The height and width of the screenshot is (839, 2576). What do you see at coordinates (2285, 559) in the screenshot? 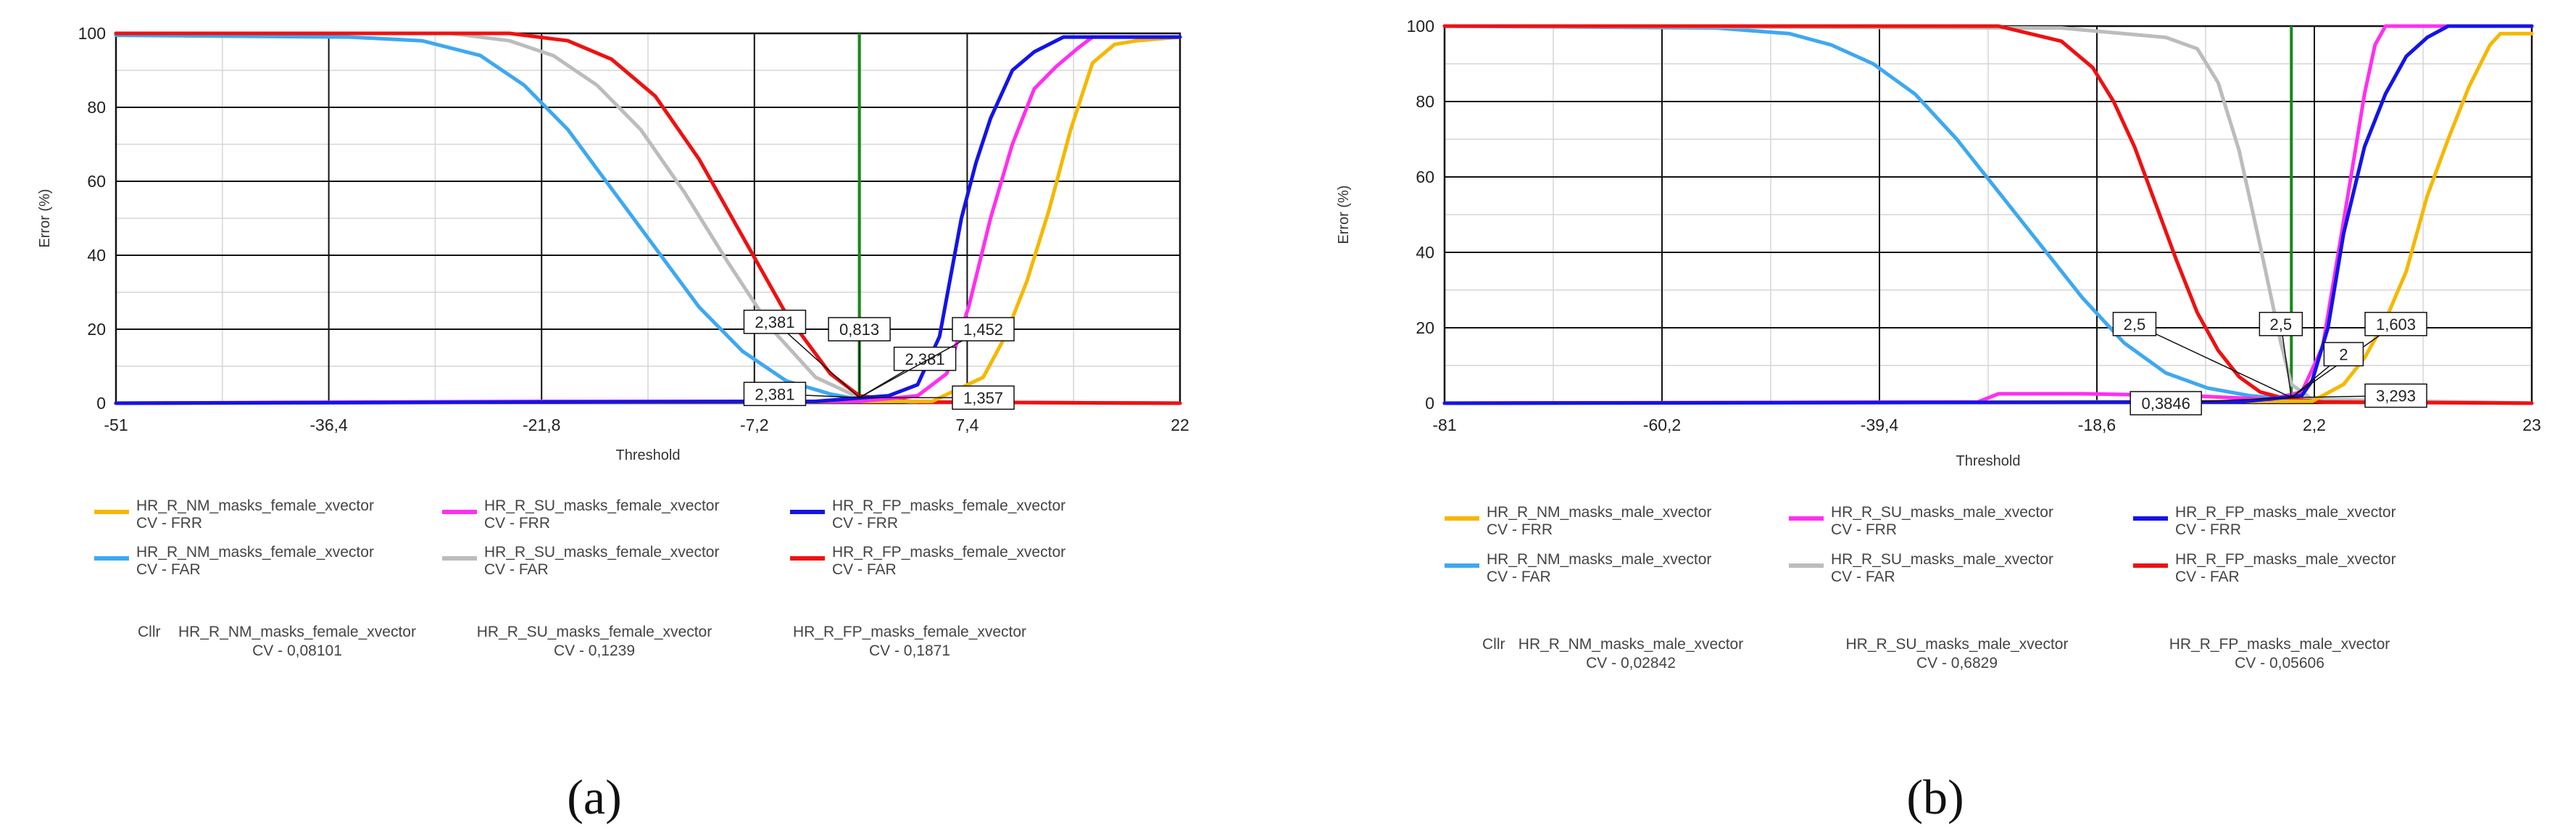
I see `legend-series-name: HR_R_FP_masks_male_xvector` at bounding box center [2285, 559].